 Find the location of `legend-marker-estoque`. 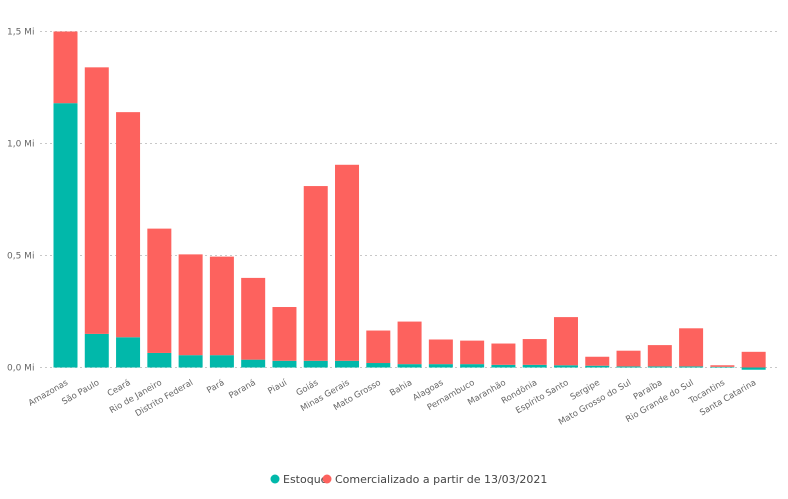

legend-marker-estoque is located at coordinates (275, 479).